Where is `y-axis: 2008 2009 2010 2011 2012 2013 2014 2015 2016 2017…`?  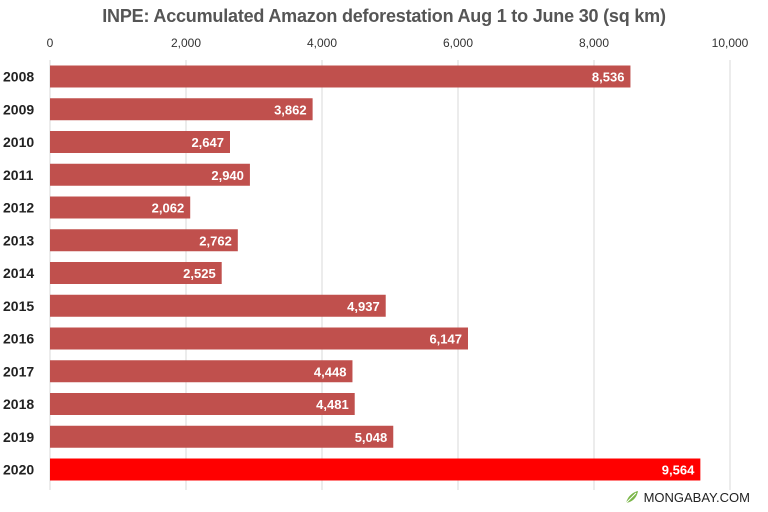 y-axis: 2008 2009 2010 2011 2012 2013 2014 2015 2016 2017… is located at coordinates (18, 273).